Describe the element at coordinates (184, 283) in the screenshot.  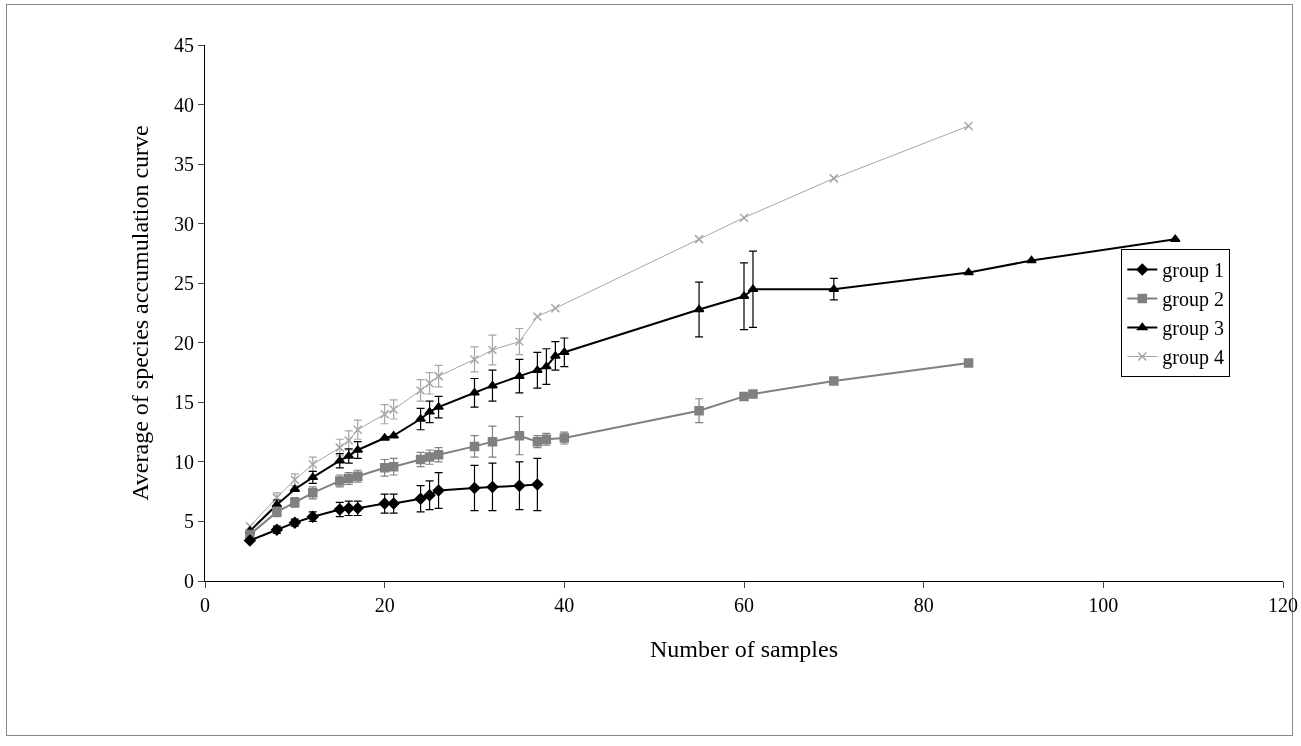
I see `y-tick-label: 25` at that location.